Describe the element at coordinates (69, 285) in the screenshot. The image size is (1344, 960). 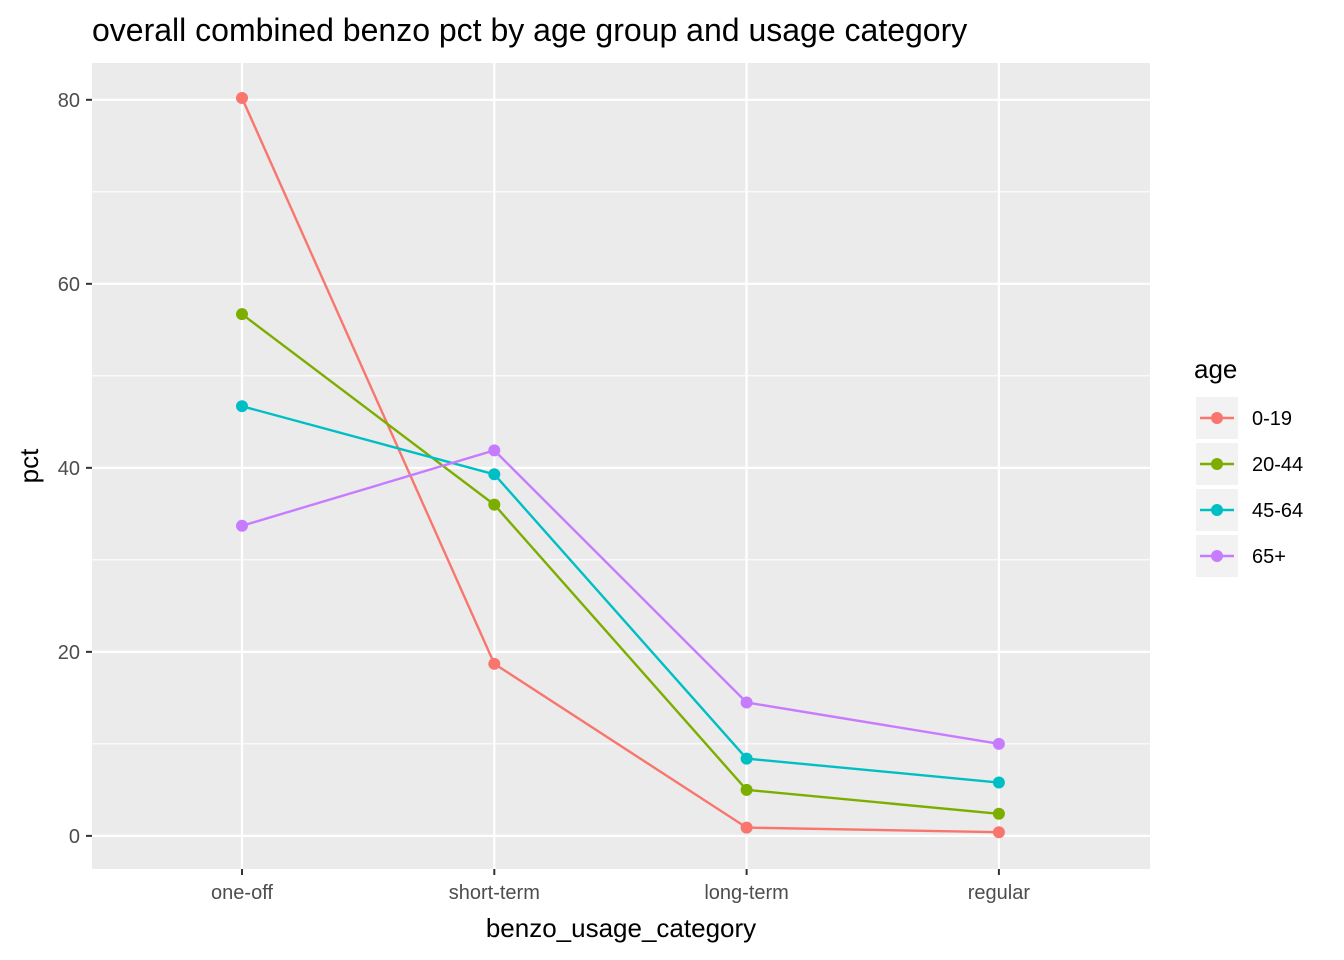
I see `y-tick-label: 60` at that location.